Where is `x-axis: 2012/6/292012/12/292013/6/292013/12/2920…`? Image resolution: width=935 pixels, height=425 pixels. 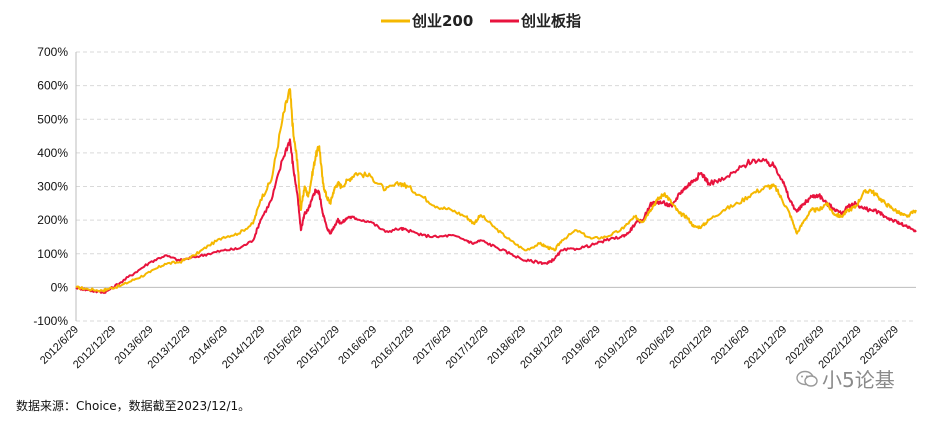
x-axis: 2012/6/292012/12/292013/6/292013/12/2920… is located at coordinates (469, 347).